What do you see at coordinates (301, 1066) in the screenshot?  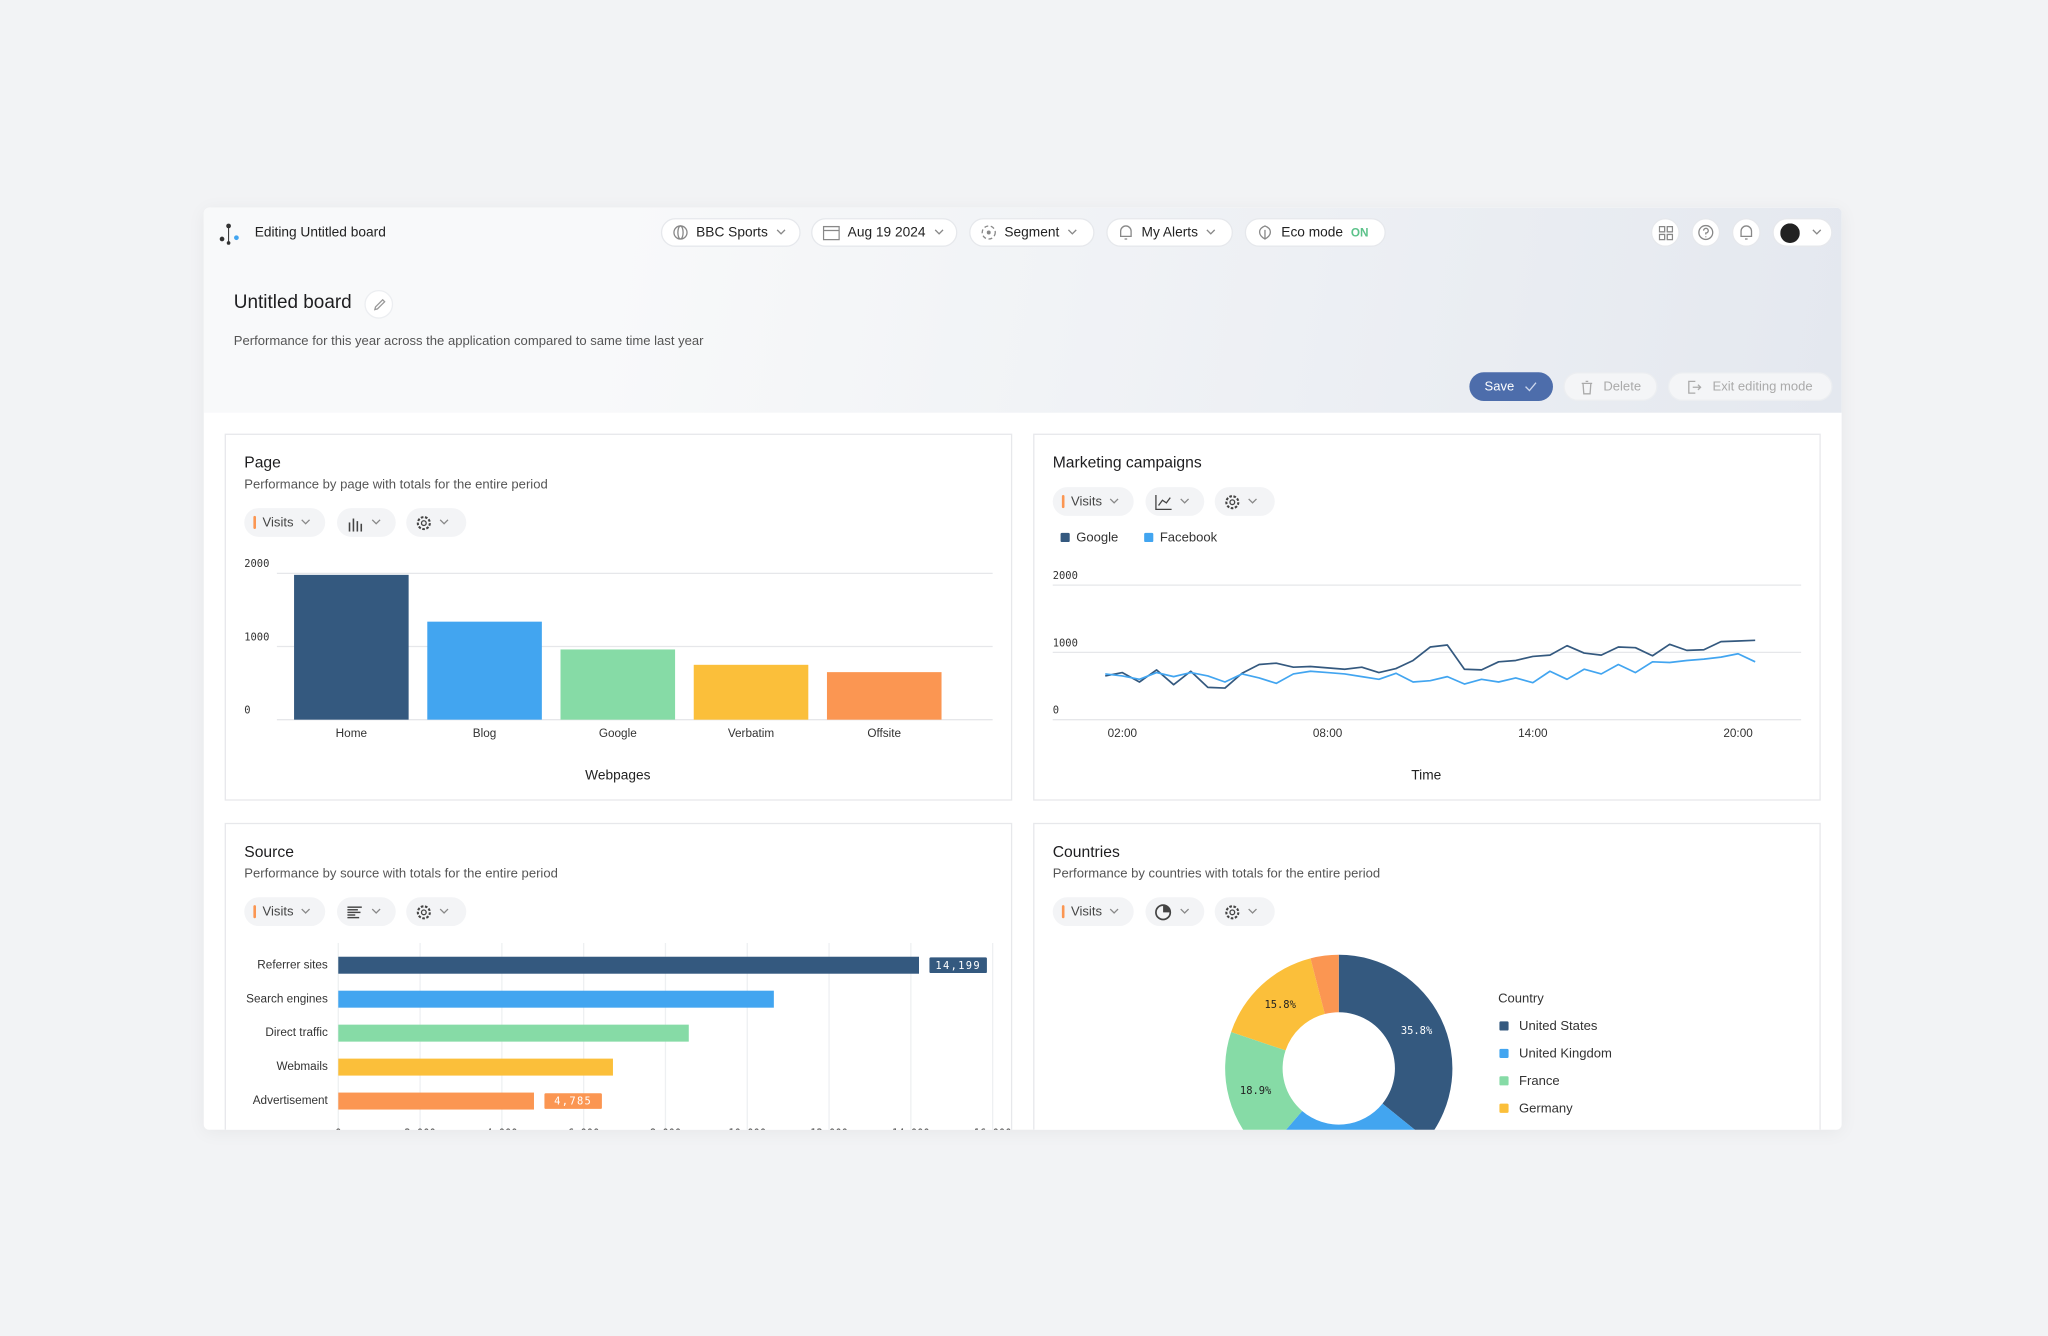 I see `y-tick-label: Webmails` at bounding box center [301, 1066].